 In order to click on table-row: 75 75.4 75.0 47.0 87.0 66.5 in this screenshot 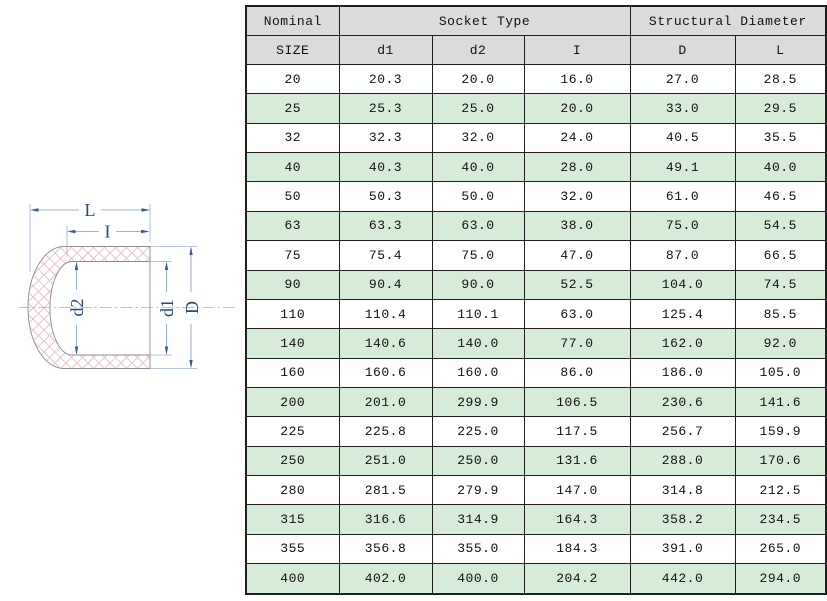, I will do `click(536, 255)`.